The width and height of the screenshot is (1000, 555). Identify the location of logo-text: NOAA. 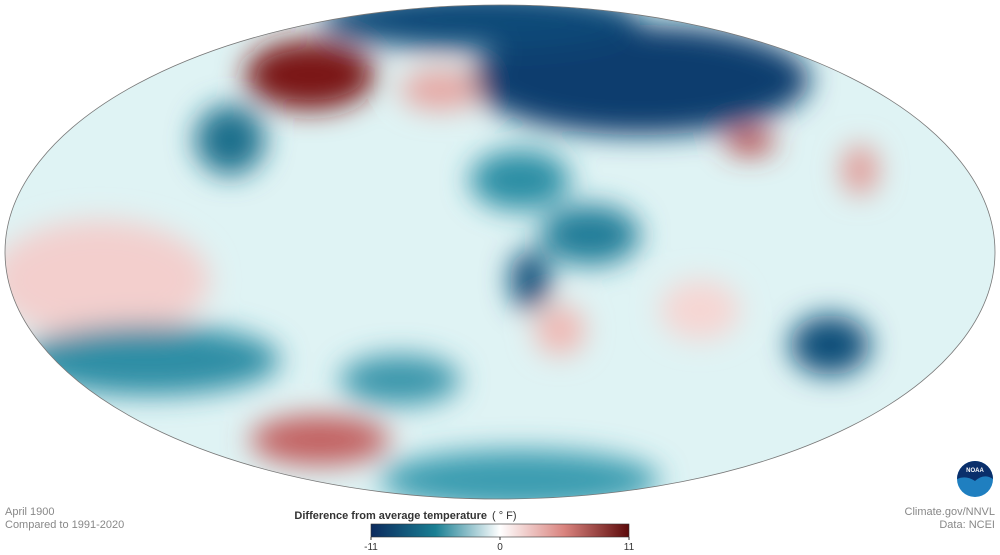
(975, 471).